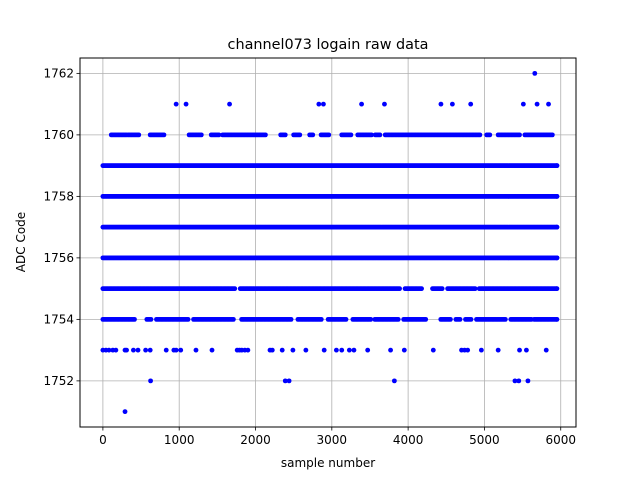 This screenshot has width=640, height=480. Describe the element at coordinates (408, 440) in the screenshot. I see `x-tick-label: 4000` at that location.